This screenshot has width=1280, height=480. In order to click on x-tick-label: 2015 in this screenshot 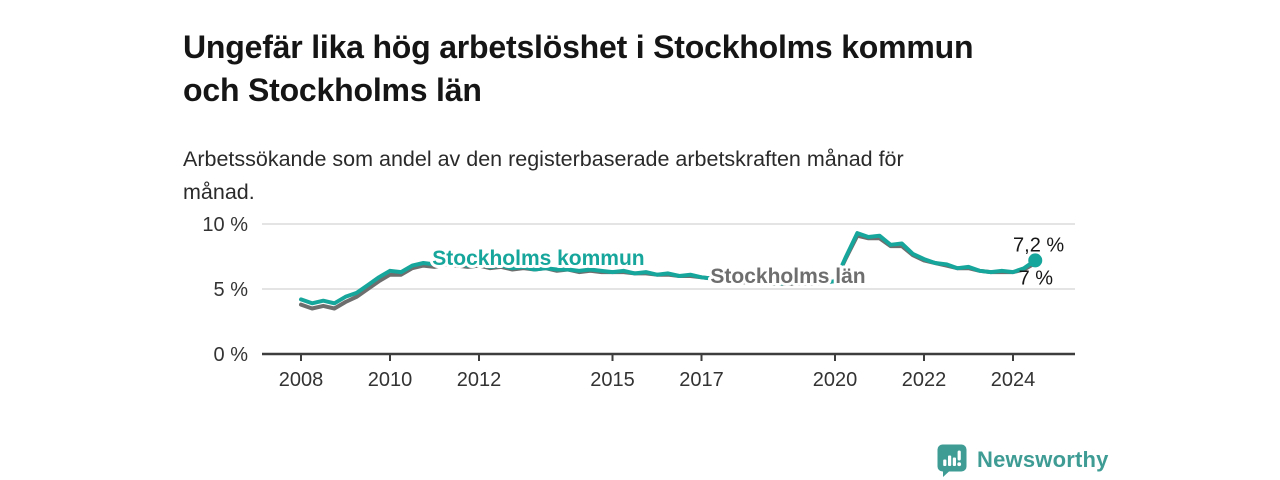, I will do `click(612, 380)`.